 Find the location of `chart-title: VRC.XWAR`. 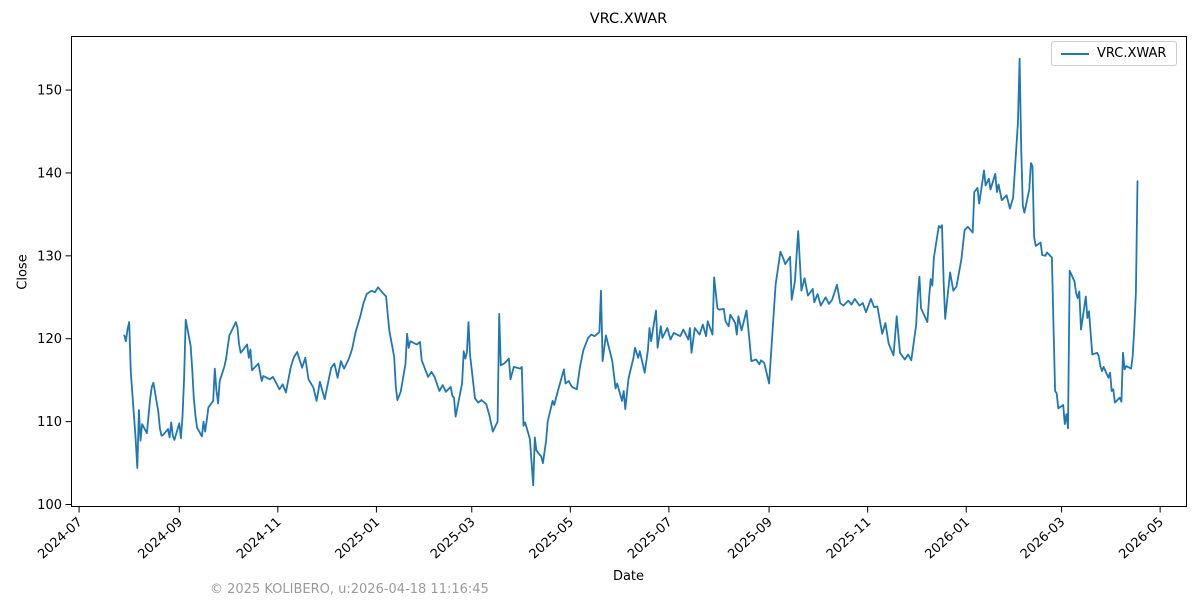

chart-title: VRC.XWAR is located at coordinates (628, 19).